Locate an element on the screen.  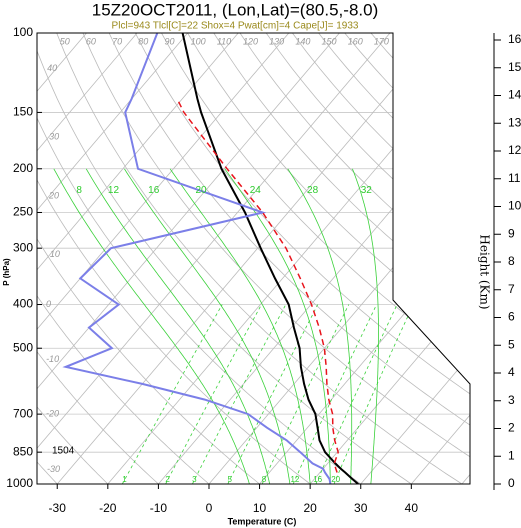
moist-adiabat-label: 20 is located at coordinates (202, 190).